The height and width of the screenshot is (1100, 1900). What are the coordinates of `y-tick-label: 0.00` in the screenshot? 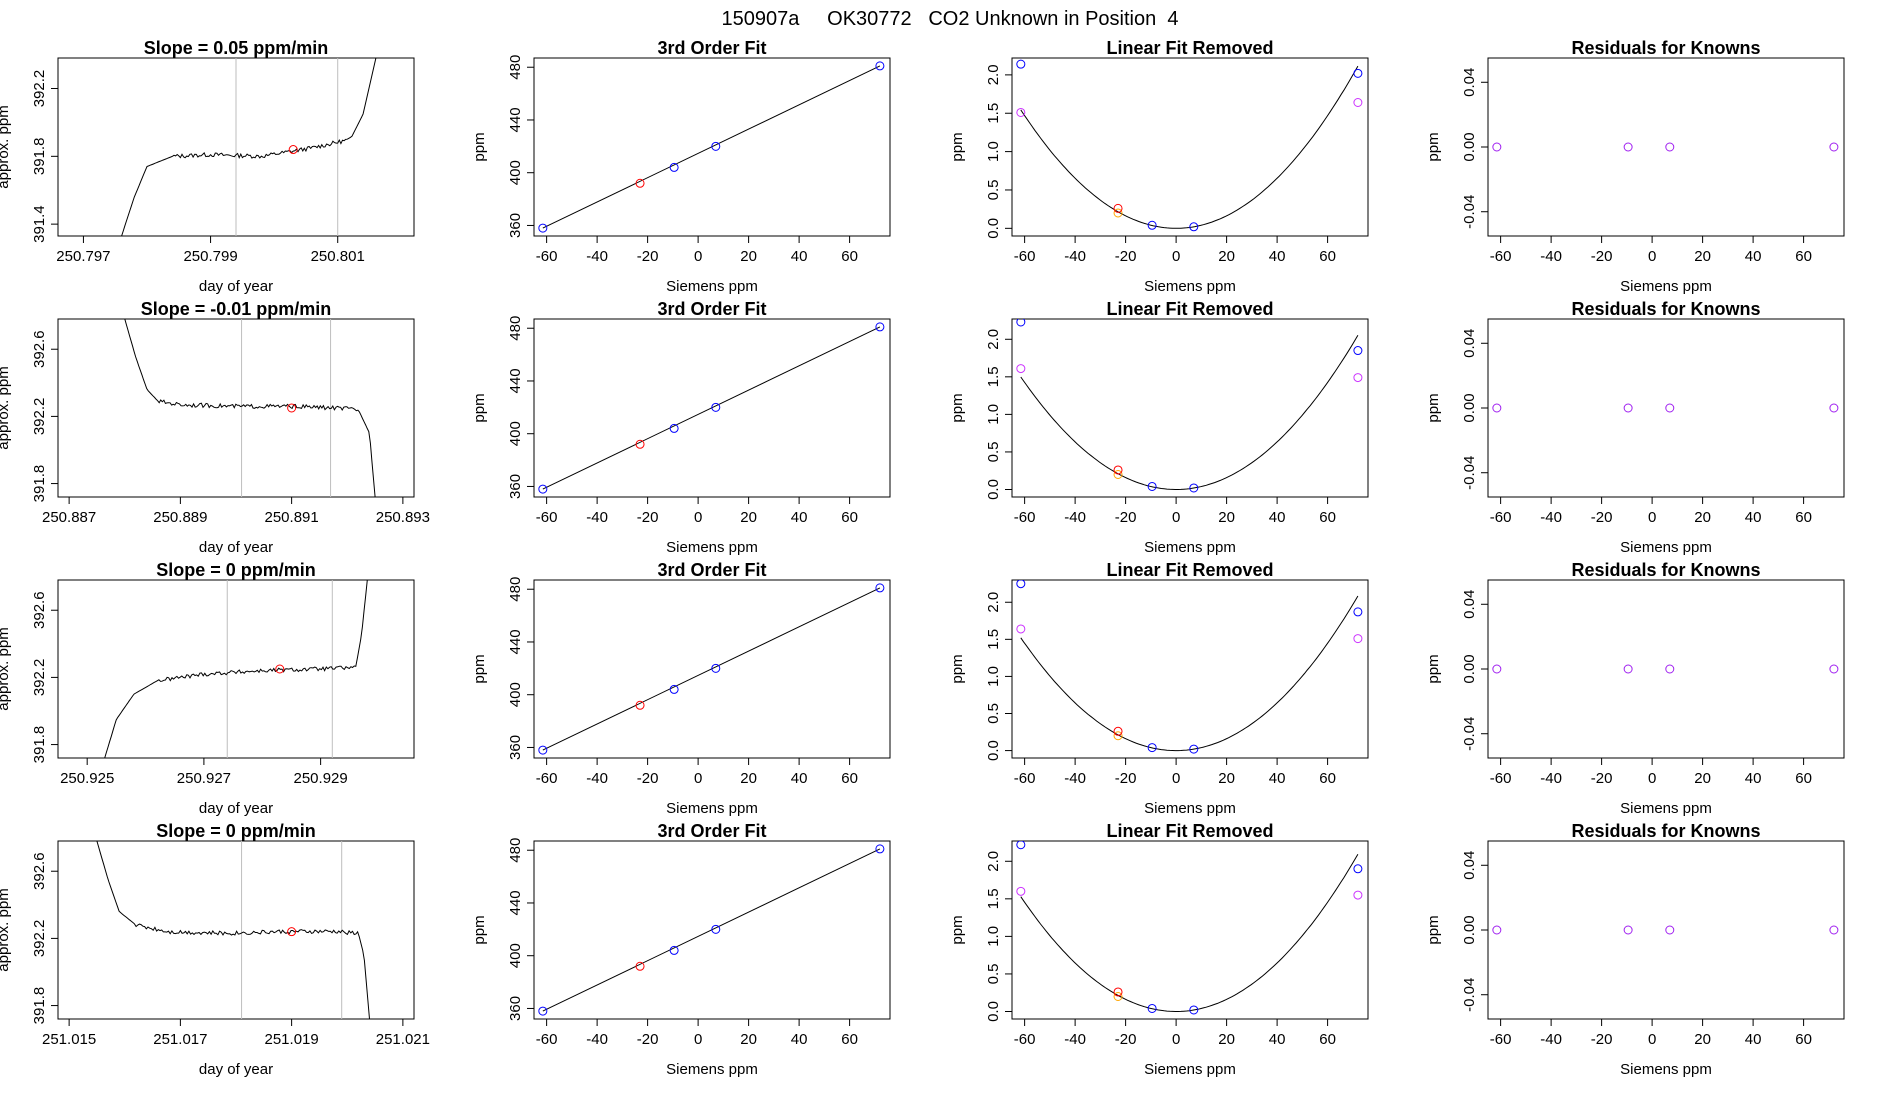 It's located at (1469, 146).